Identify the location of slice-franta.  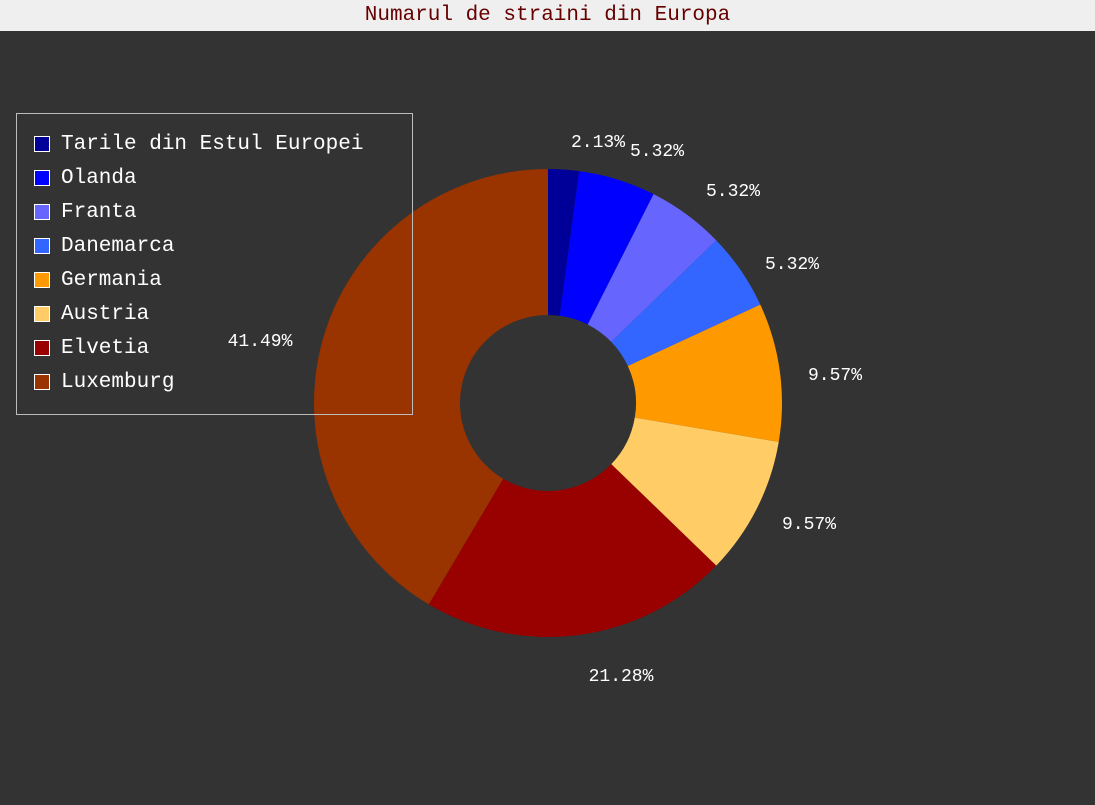
(652, 268).